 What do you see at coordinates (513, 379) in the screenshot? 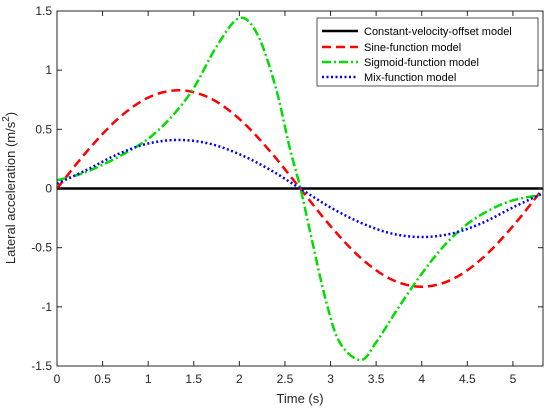
I see `x-tick-label-10: 5` at bounding box center [513, 379].